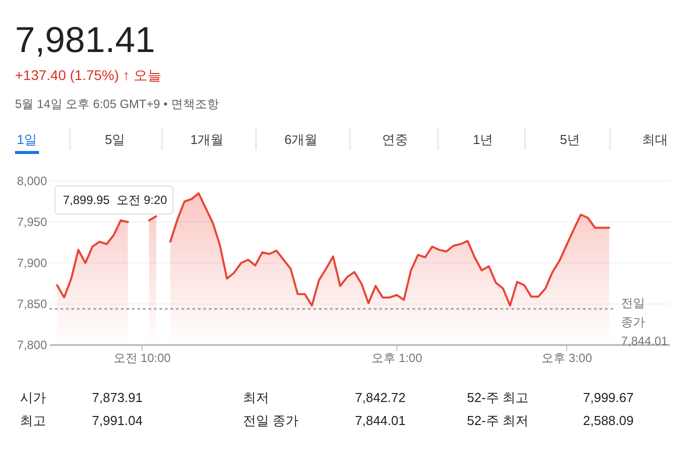 This screenshot has height=449, width=678. Describe the element at coordinates (27, 139) in the screenshot. I see `text: 1일` at that location.